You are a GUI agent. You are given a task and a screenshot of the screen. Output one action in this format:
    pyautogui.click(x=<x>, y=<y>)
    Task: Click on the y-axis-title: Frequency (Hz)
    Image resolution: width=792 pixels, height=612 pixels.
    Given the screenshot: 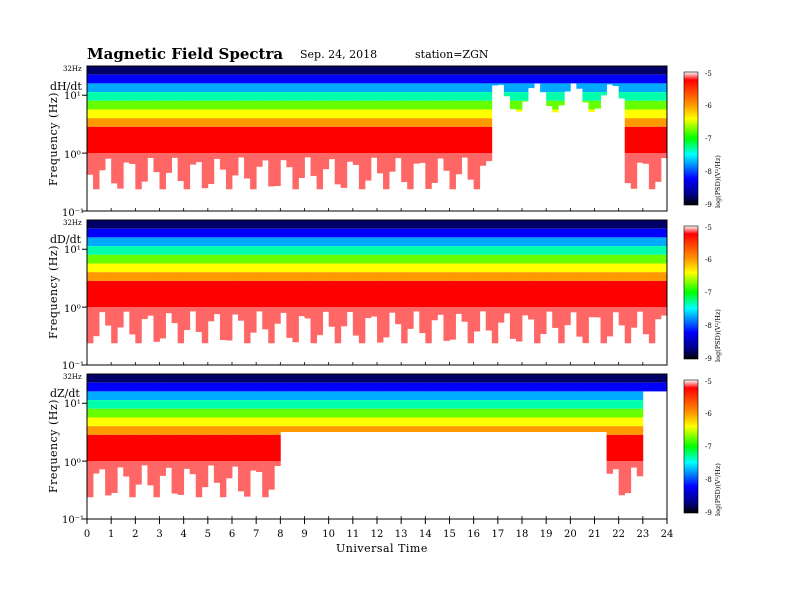 What is the action you would take?
    pyautogui.click(x=53, y=292)
    